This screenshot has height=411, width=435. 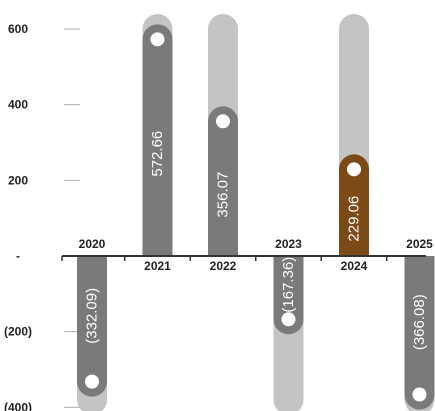 I want to click on y-tick-label: 600, so click(x=18, y=29).